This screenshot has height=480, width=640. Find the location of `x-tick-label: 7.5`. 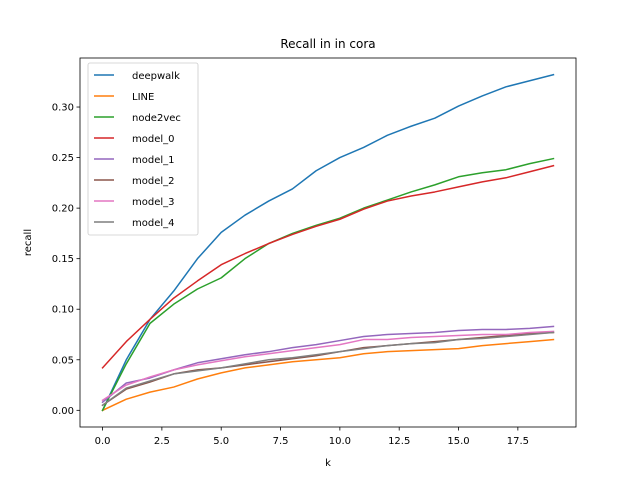

x-tick-label: 7.5 is located at coordinates (281, 441).